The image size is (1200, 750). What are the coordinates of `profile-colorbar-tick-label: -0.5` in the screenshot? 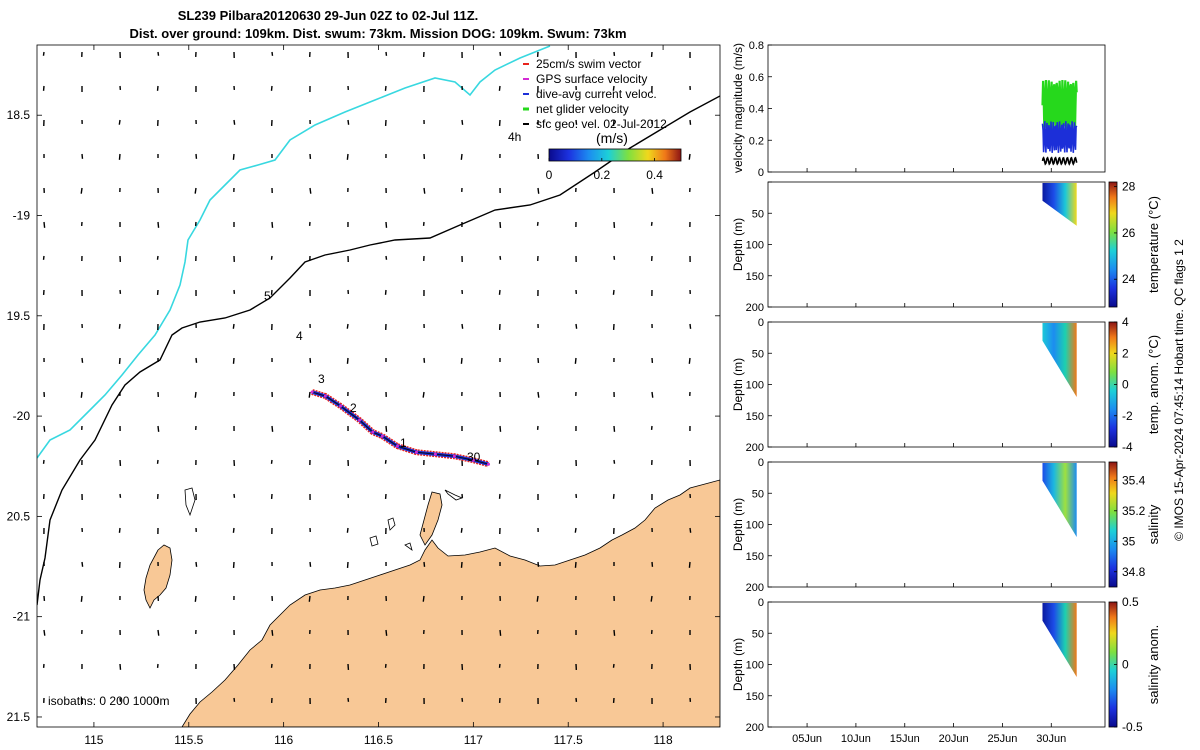 It's located at (1132, 727).